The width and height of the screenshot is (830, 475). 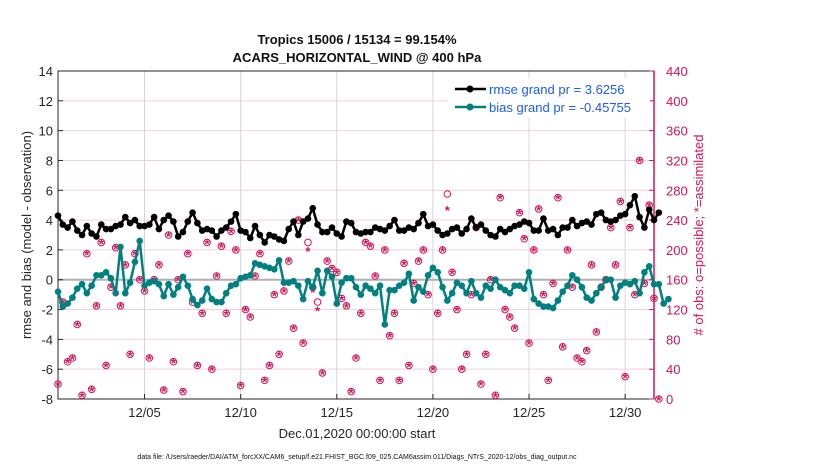 What do you see at coordinates (549, 98) in the screenshot?
I see `legend-box` at bounding box center [549, 98].